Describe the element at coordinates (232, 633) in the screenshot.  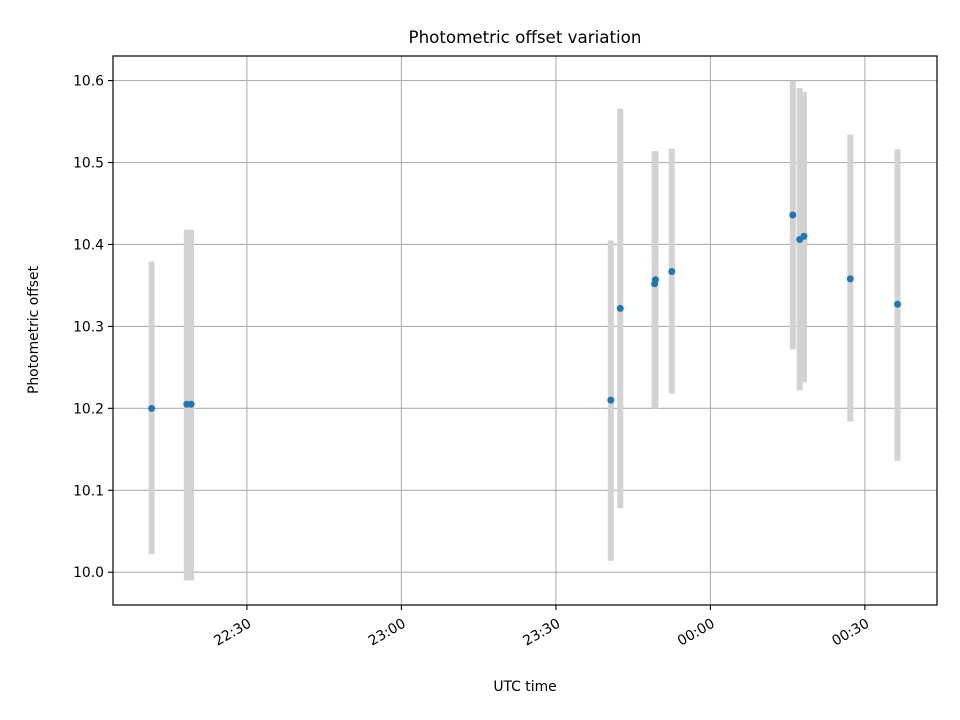
I see `x-tick-label: 22:30` at that location.